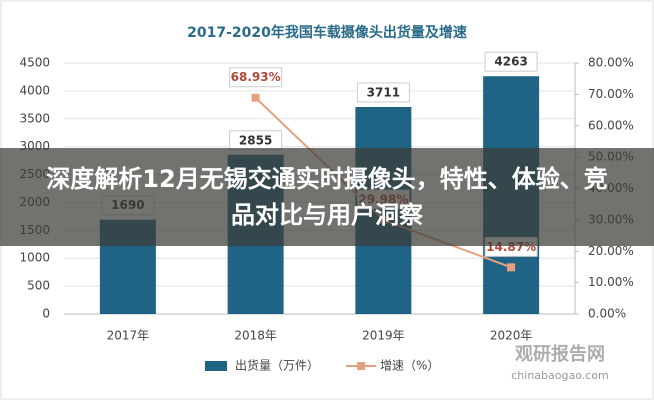 The height and width of the screenshot is (400, 654). What do you see at coordinates (611, 251) in the screenshot?
I see `y2-tick-label: 20.00%` at bounding box center [611, 251].